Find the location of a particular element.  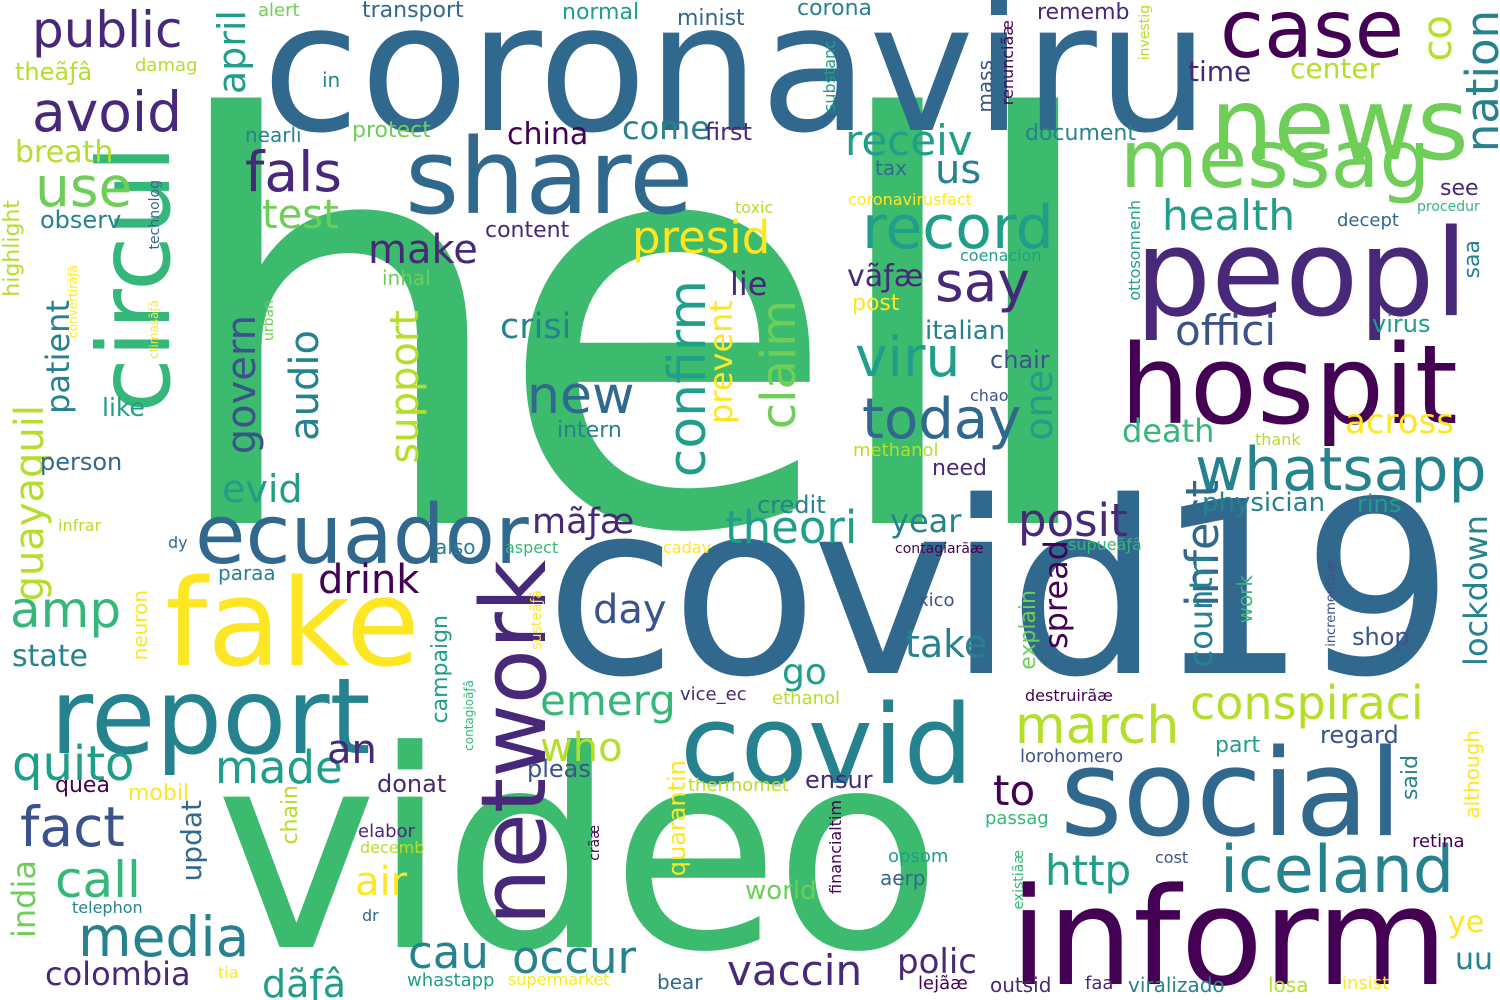

word-time: time is located at coordinates (1220, 71).